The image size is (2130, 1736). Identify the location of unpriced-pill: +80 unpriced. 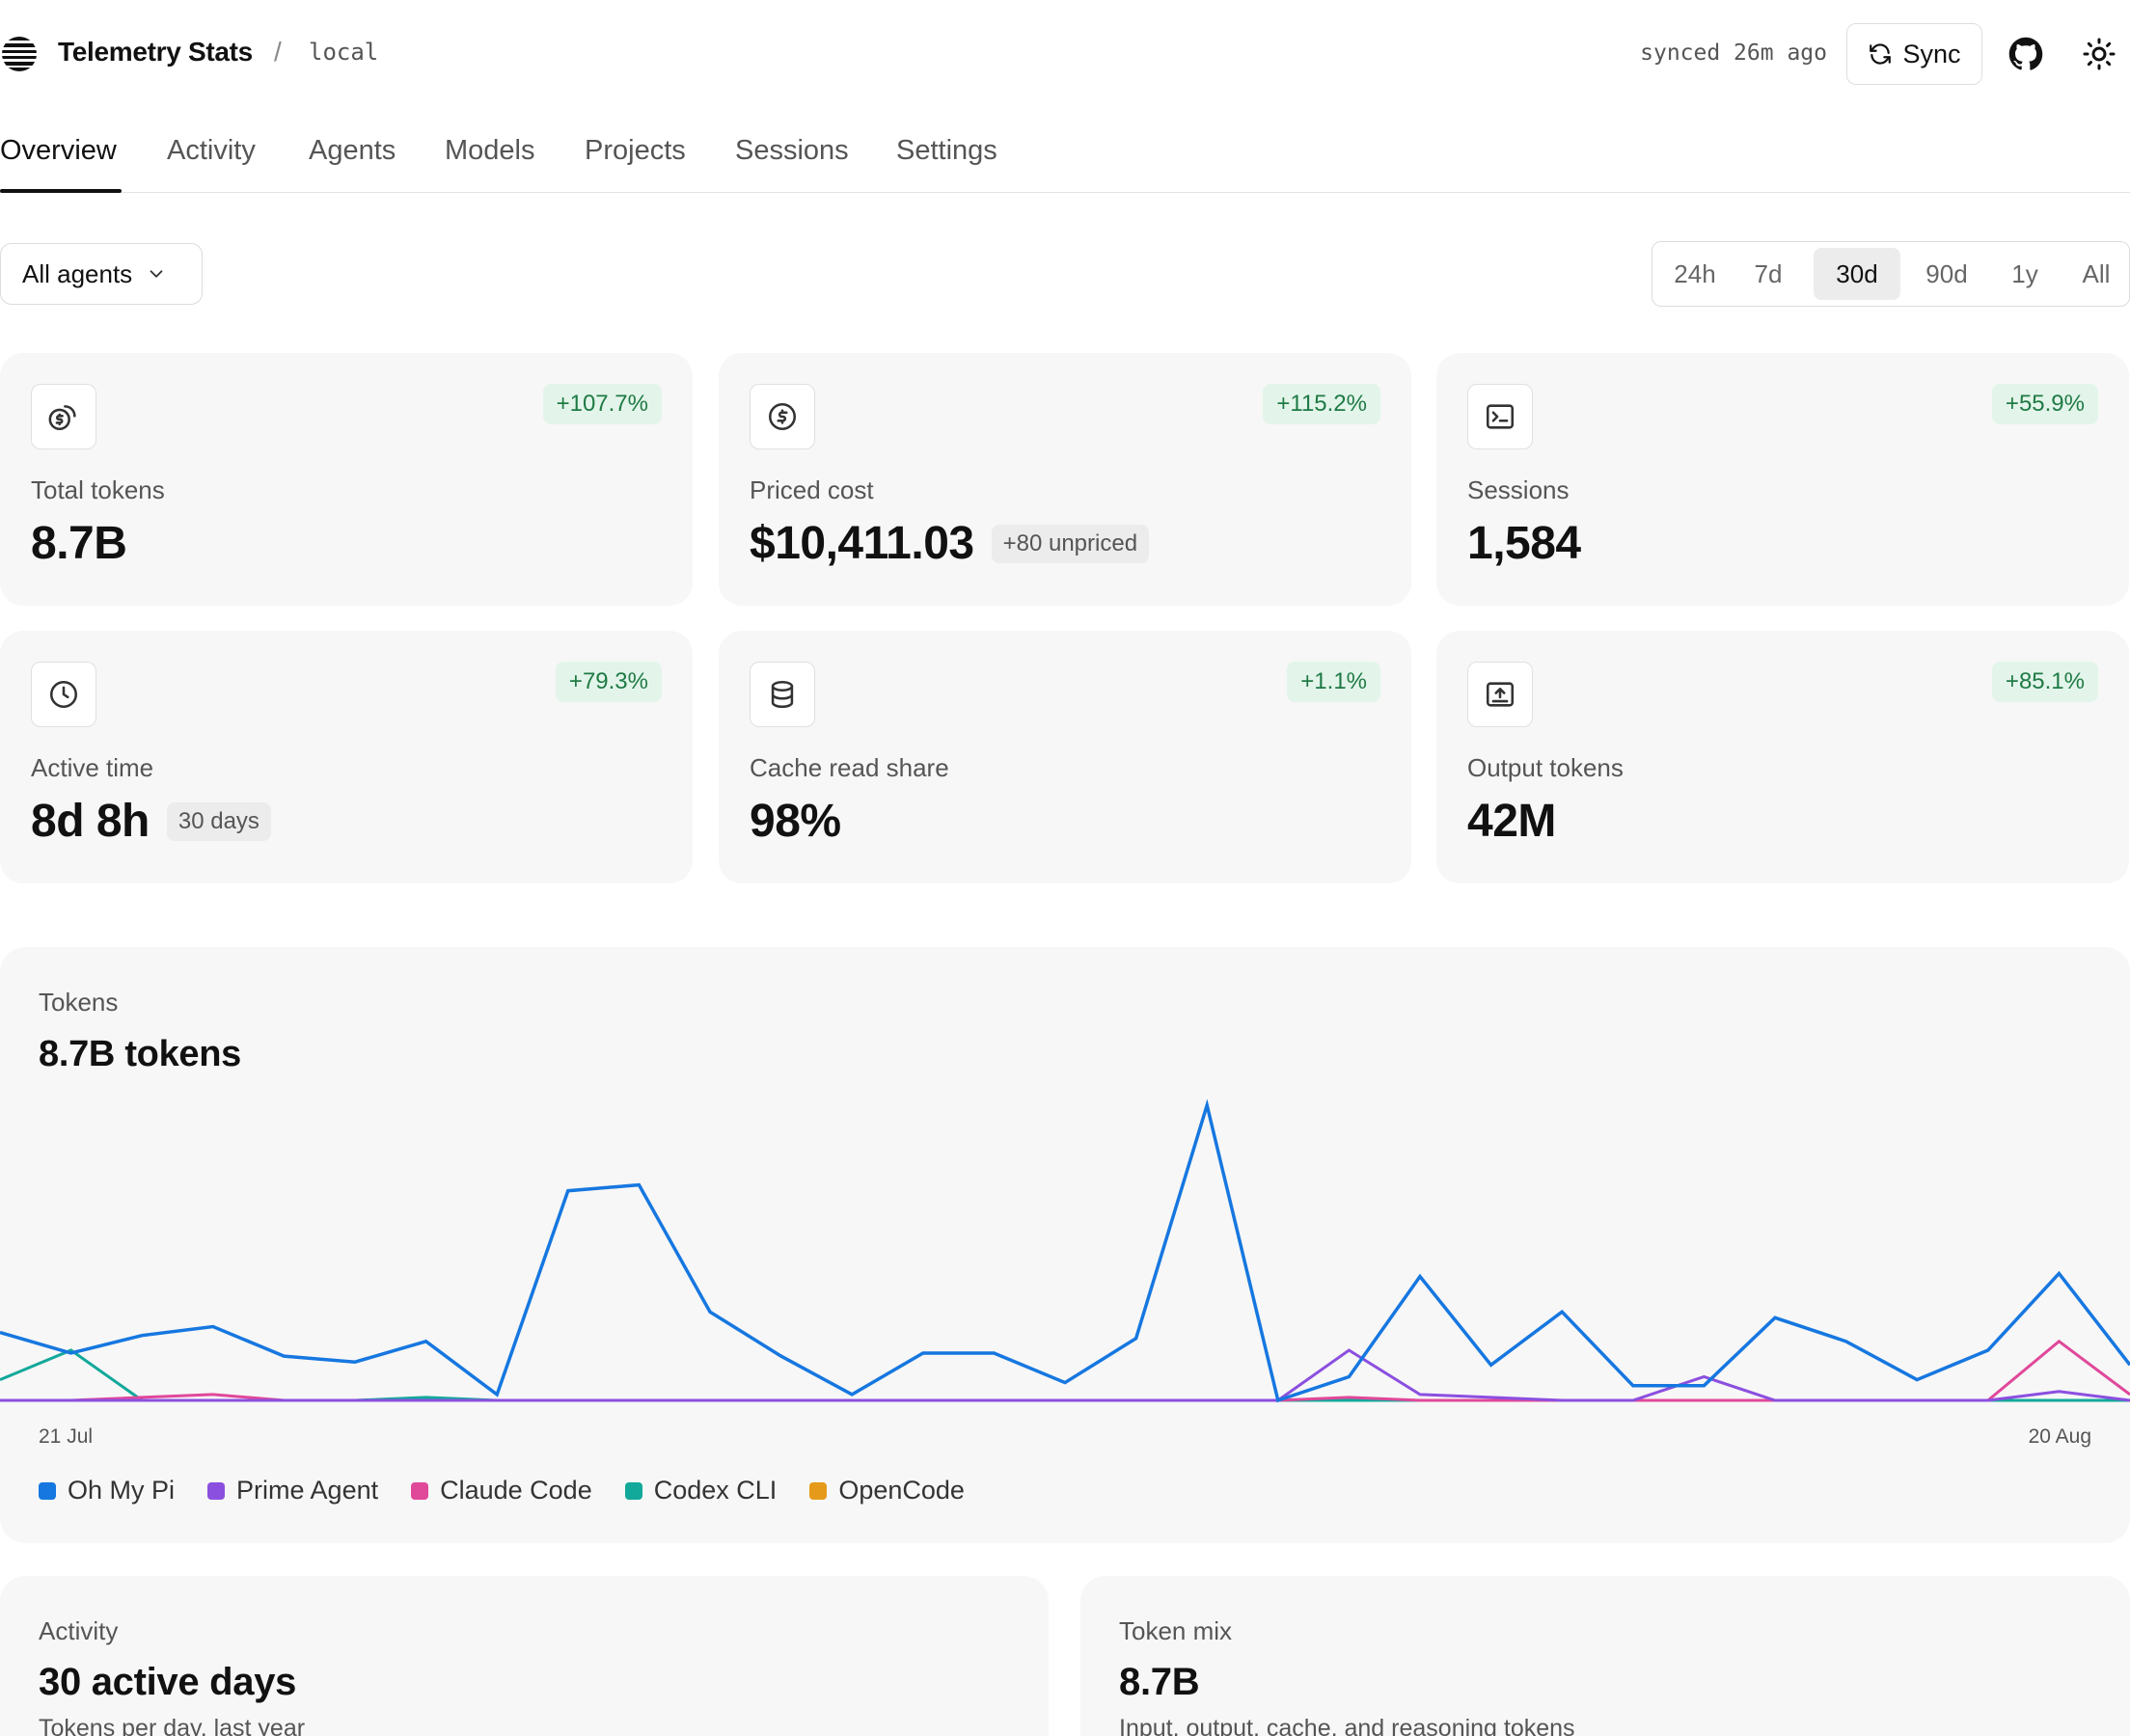
(1070, 543).